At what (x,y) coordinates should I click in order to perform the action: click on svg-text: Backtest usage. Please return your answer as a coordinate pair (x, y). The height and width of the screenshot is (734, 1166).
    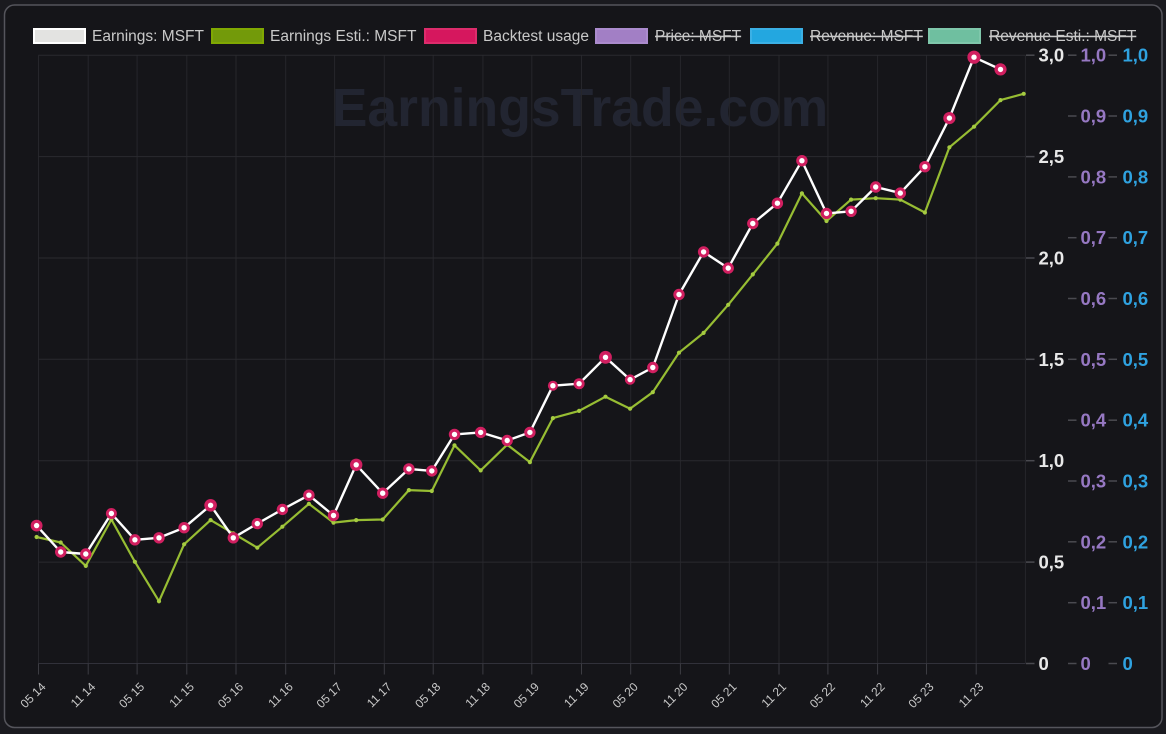
    Looking at the image, I should click on (536, 36).